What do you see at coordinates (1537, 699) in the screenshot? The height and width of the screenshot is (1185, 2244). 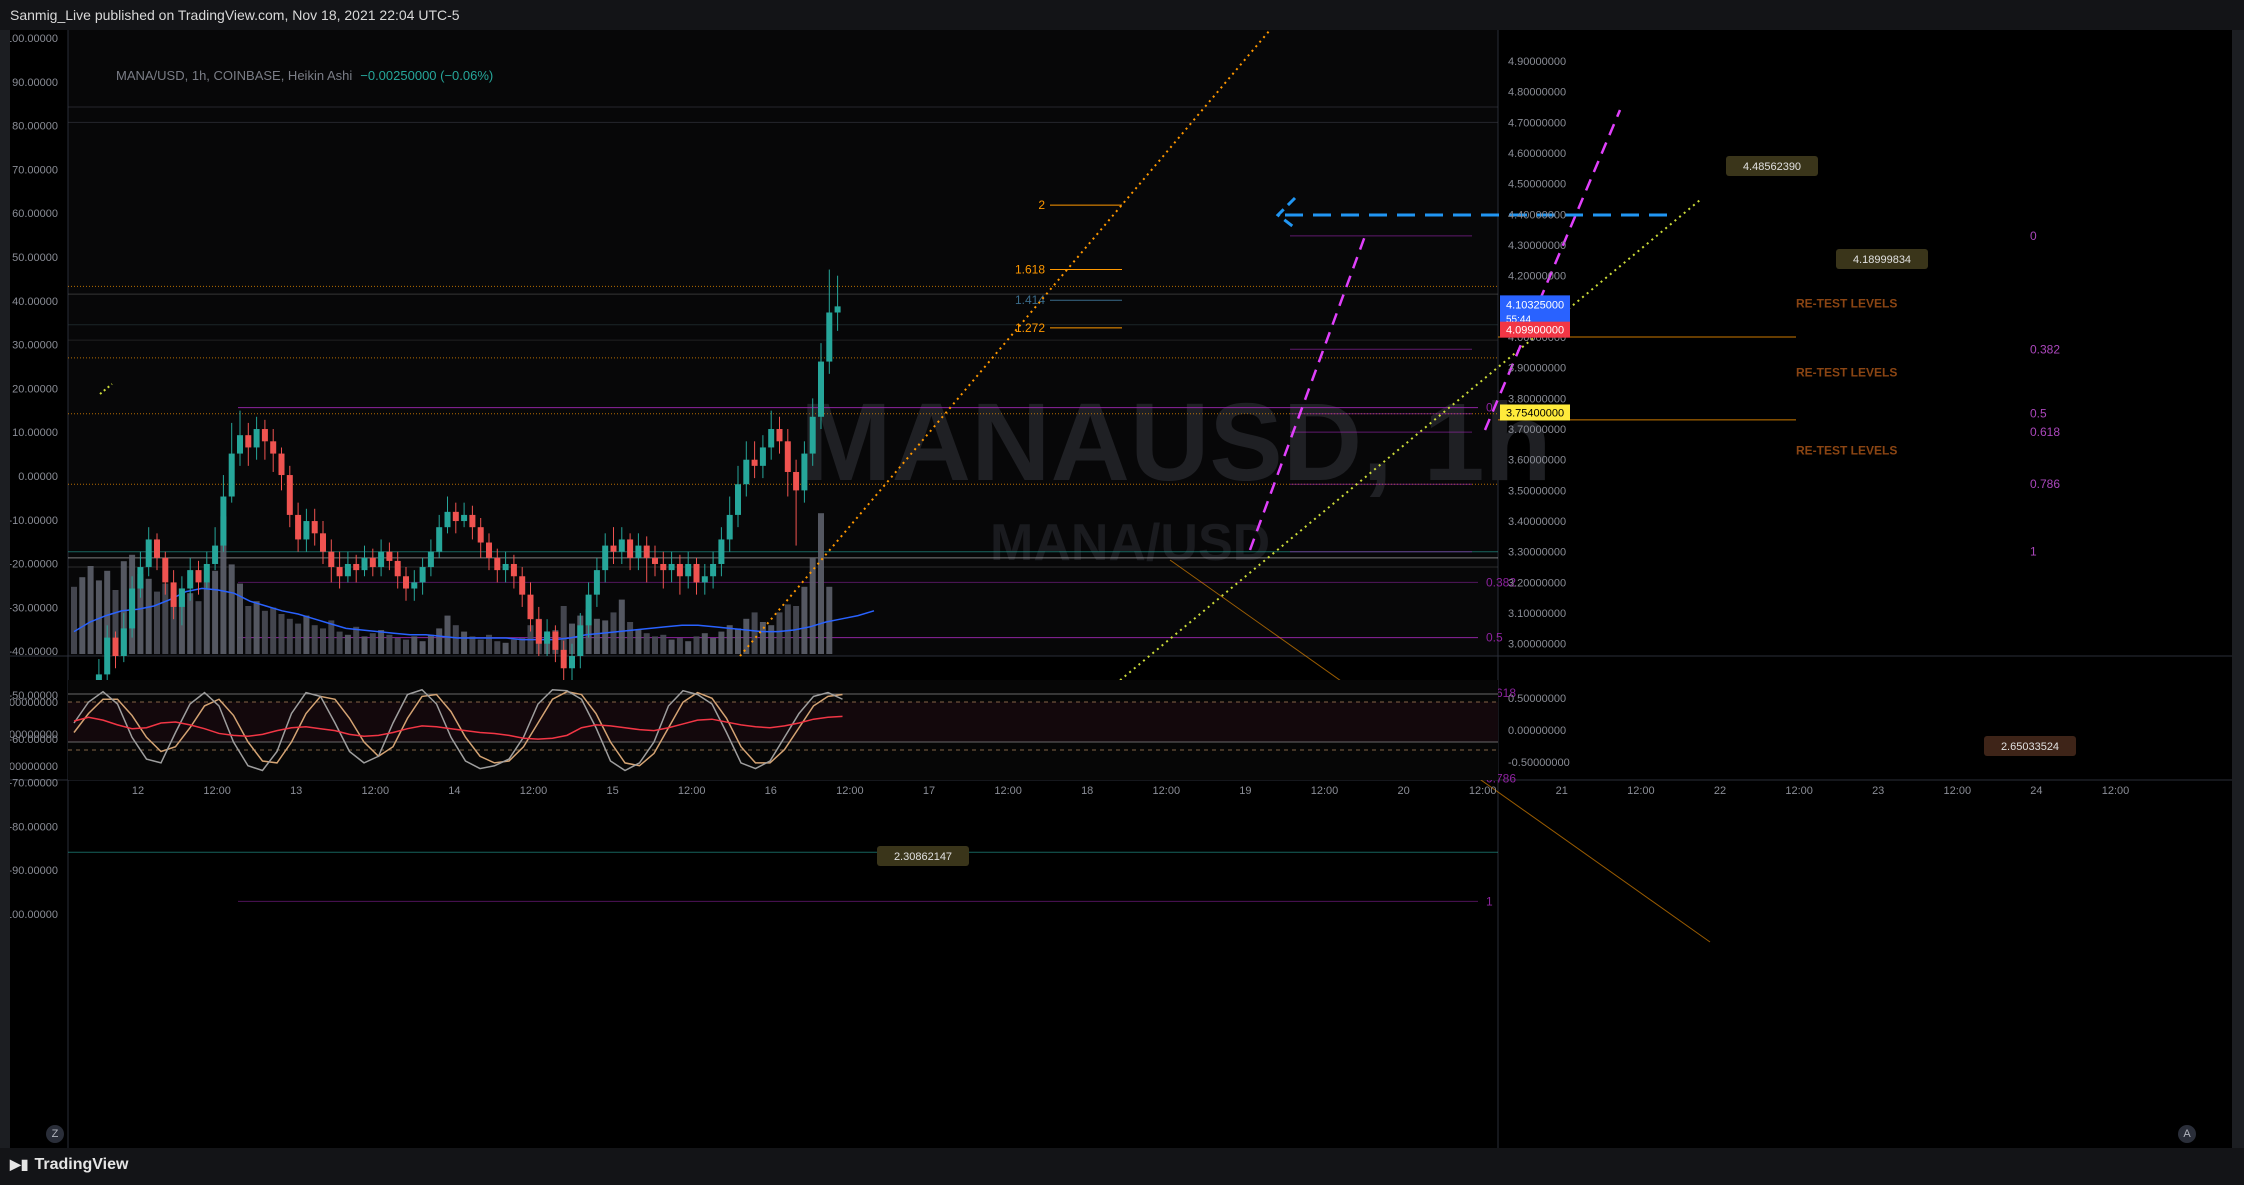 I see `stoch-right-tick: 0.50000000` at bounding box center [1537, 699].